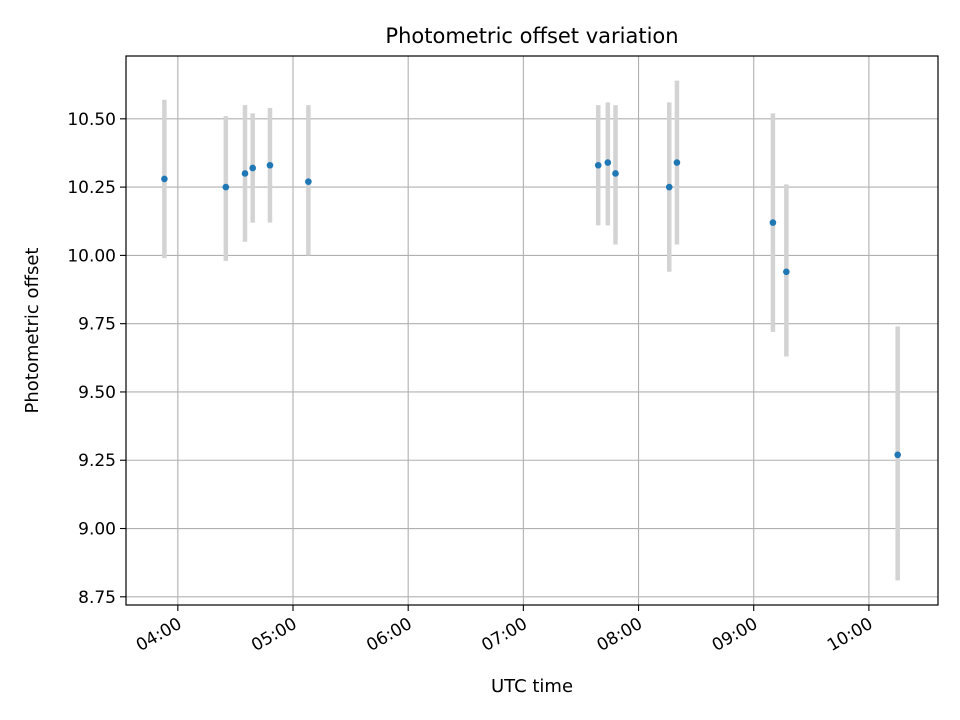  Describe the element at coordinates (504, 635) in the screenshot. I see `x-tick-label: 07:00` at that location.